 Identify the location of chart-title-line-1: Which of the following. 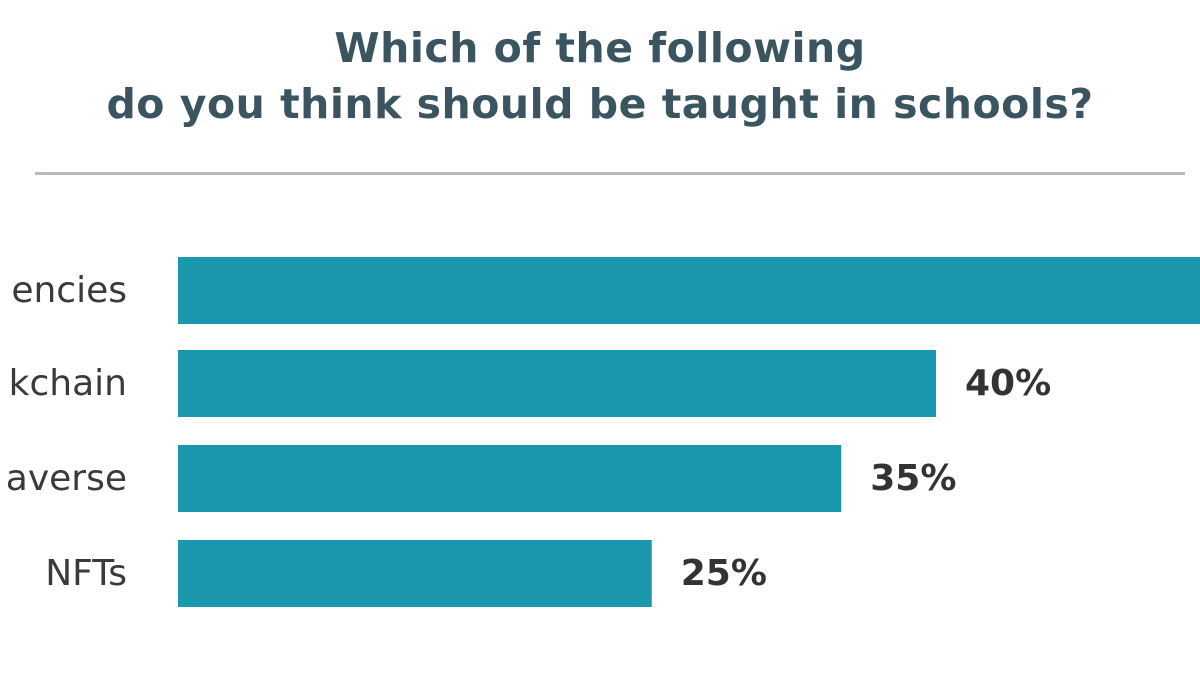
(600, 48).